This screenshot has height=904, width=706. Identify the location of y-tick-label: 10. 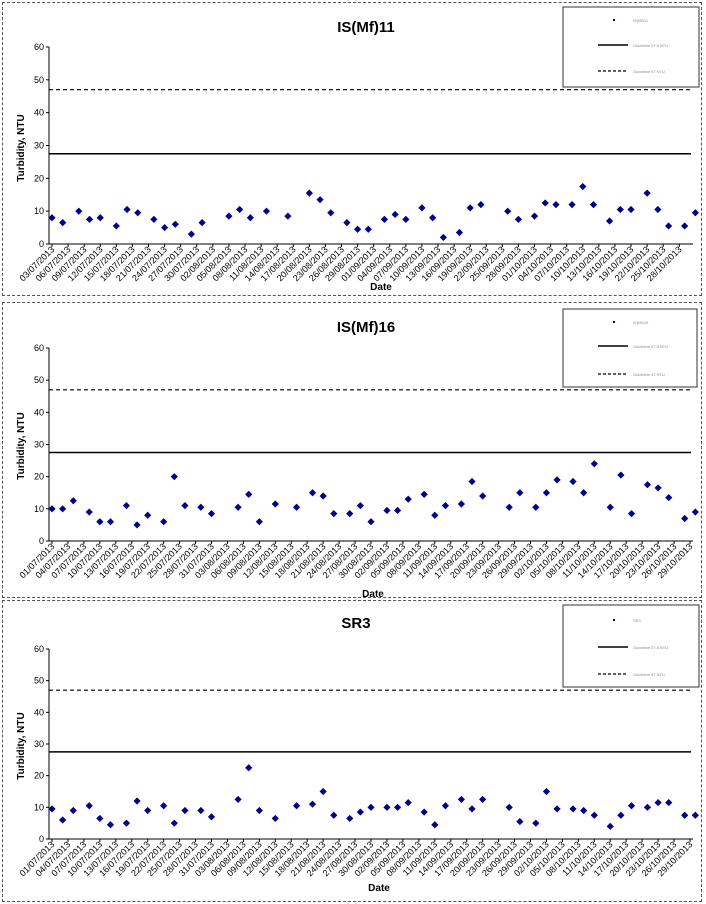
(39, 211).